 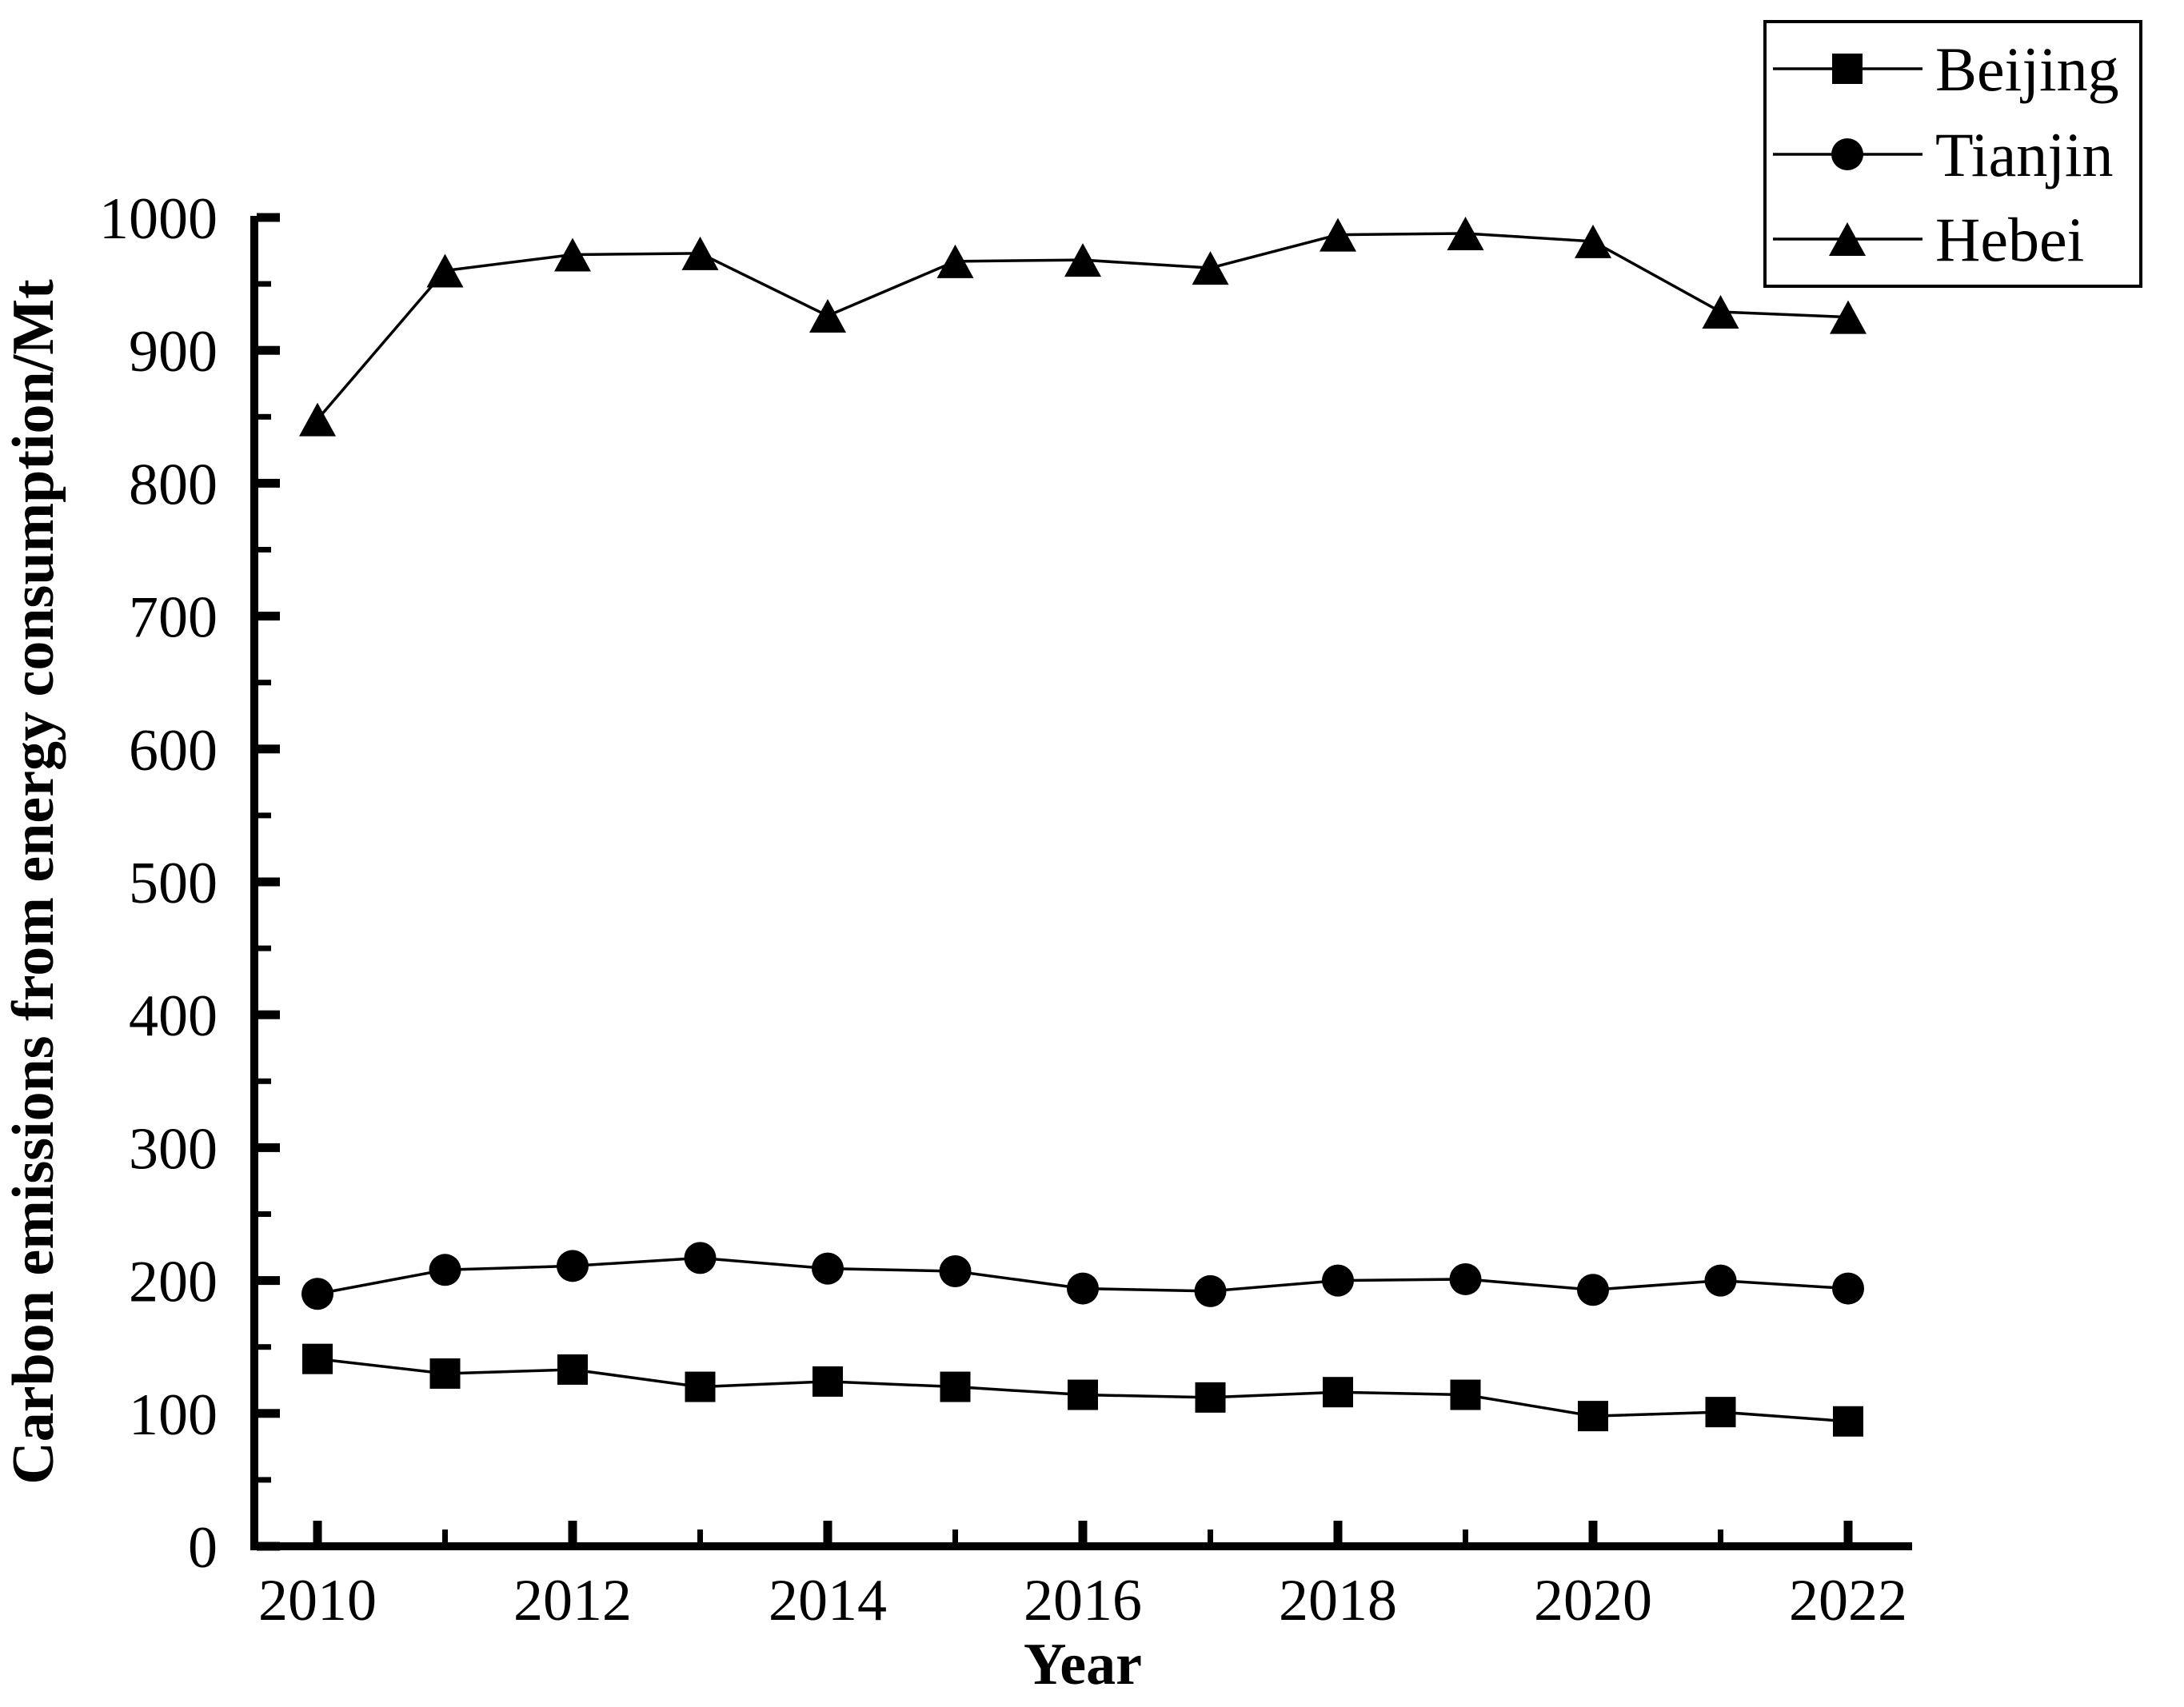 I want to click on marker-tianjin-2016, so click(x=1083, y=1288).